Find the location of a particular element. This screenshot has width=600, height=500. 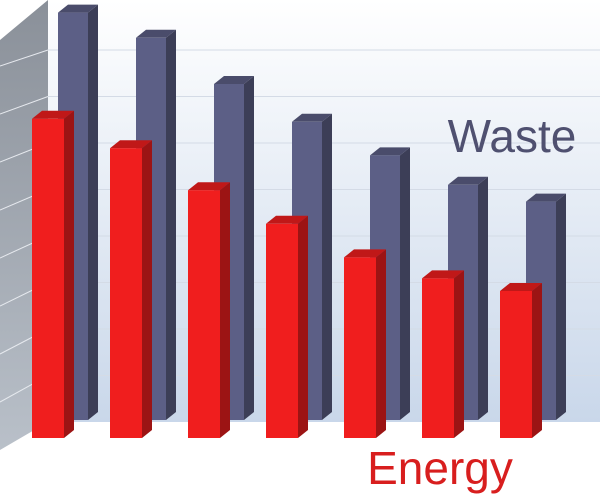

legend-waste: Waste is located at coordinates (512, 136).